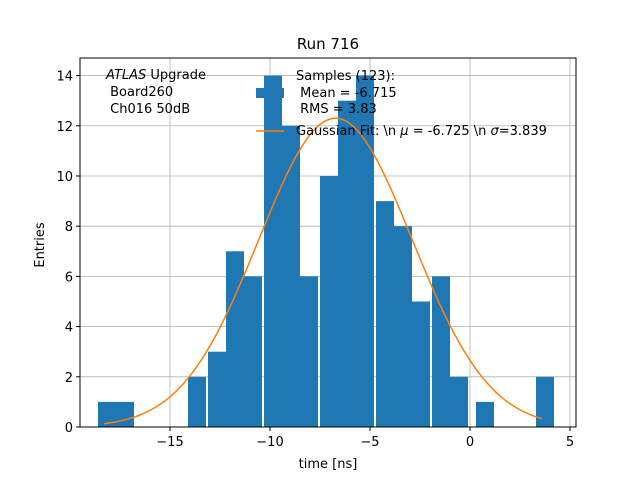  Describe the element at coordinates (495, 131) in the screenshot. I see `legend-fit-sigma: σ` at that location.